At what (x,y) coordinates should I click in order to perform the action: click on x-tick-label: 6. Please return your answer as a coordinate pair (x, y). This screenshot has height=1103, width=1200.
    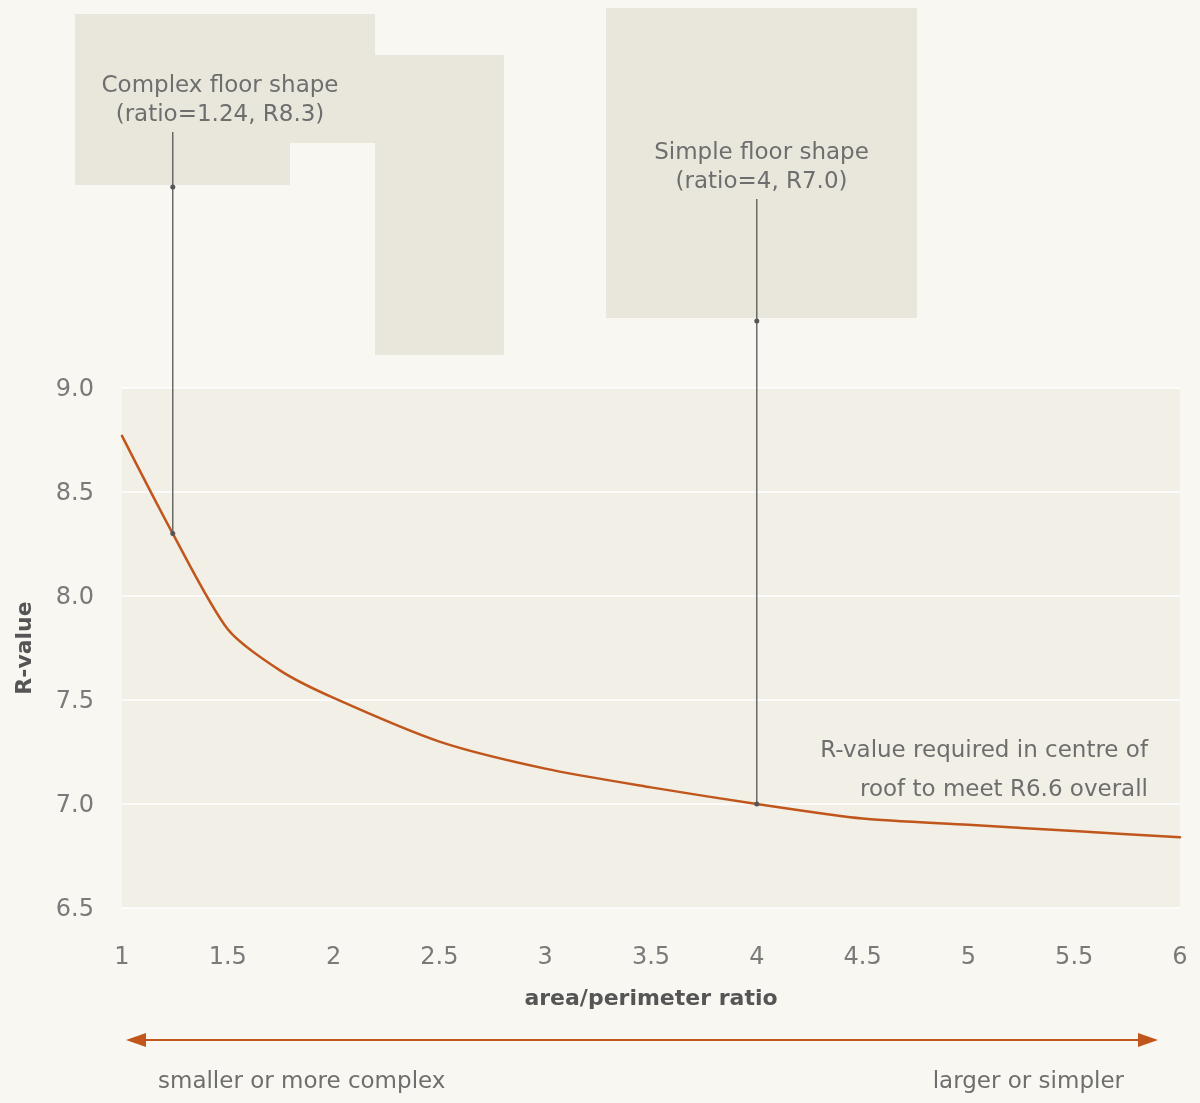
    Looking at the image, I should click on (1180, 956).